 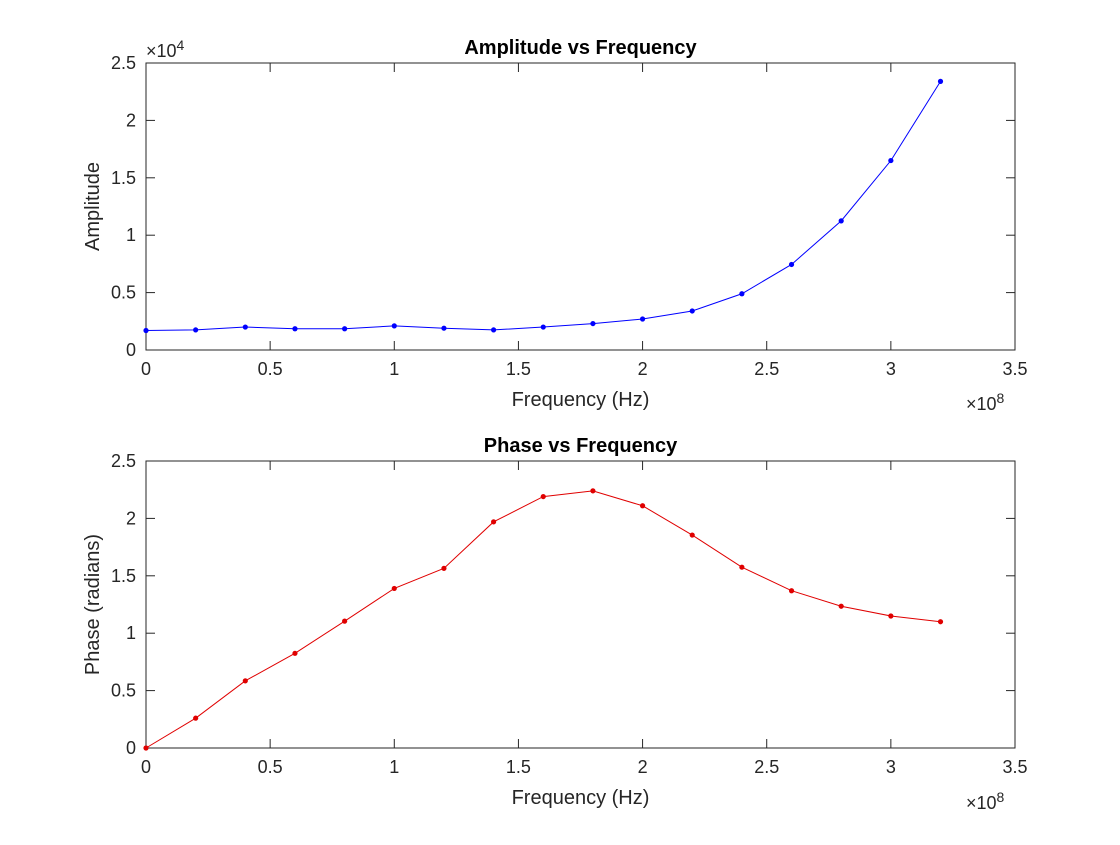 I want to click on amplitude-x-exponent: ×10⁸, so click(x=985, y=402).